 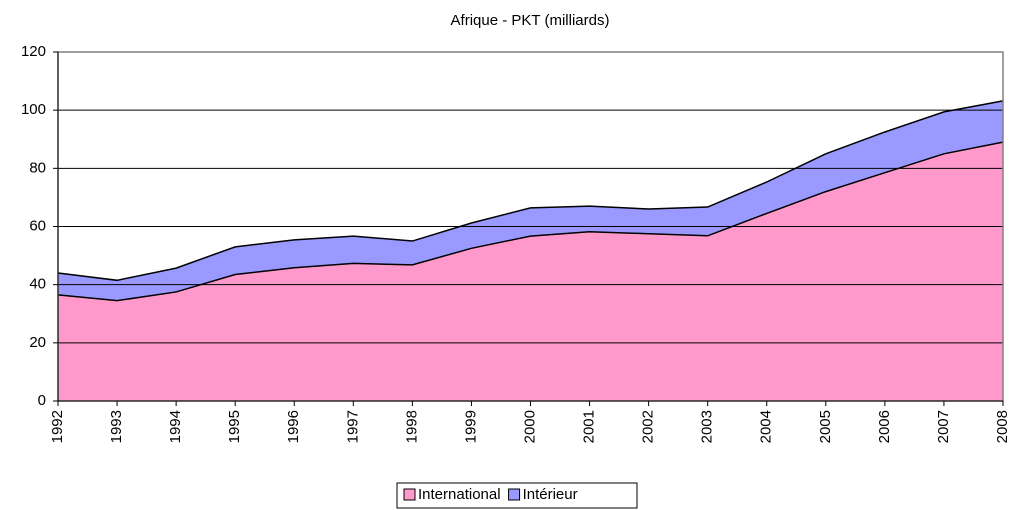 What do you see at coordinates (825, 426) in the screenshot?
I see `x-tick-label: 2005` at bounding box center [825, 426].